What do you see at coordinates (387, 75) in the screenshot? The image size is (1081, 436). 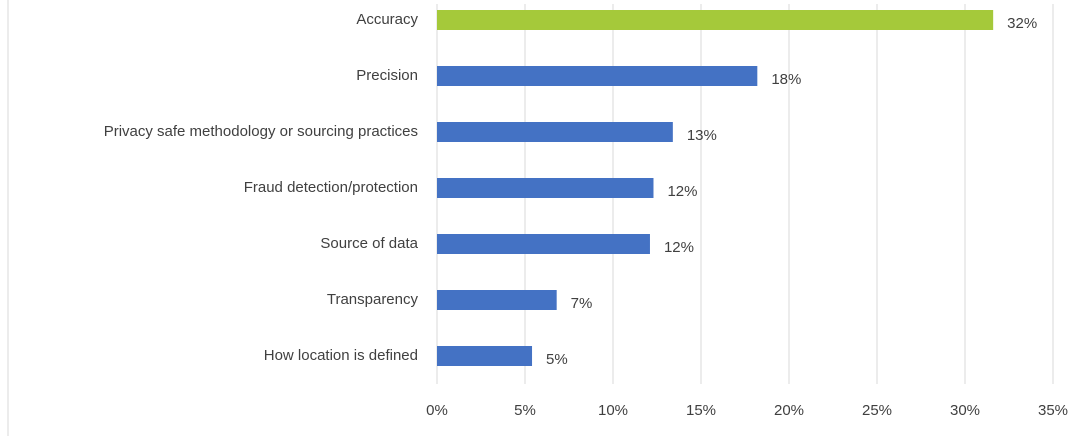 I see `y-tick-label: Precision` at bounding box center [387, 75].